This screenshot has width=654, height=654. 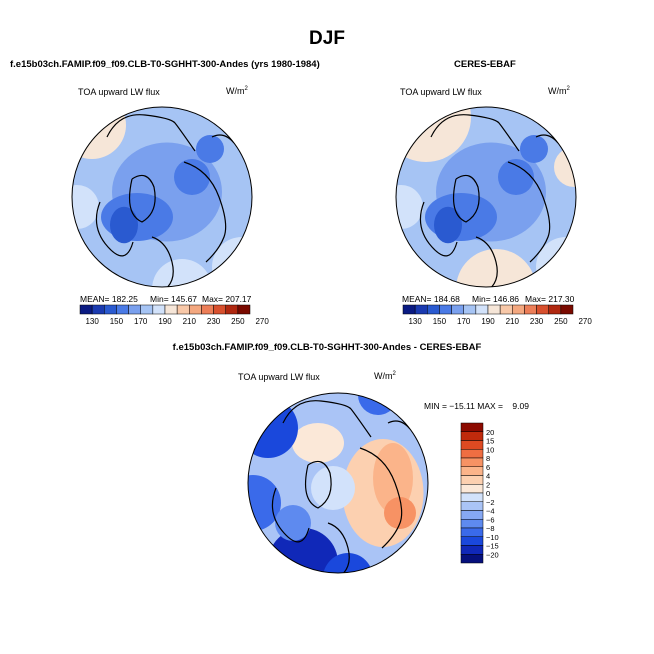 I want to click on model-colorbar-tick-label: 230, so click(x=214, y=321).